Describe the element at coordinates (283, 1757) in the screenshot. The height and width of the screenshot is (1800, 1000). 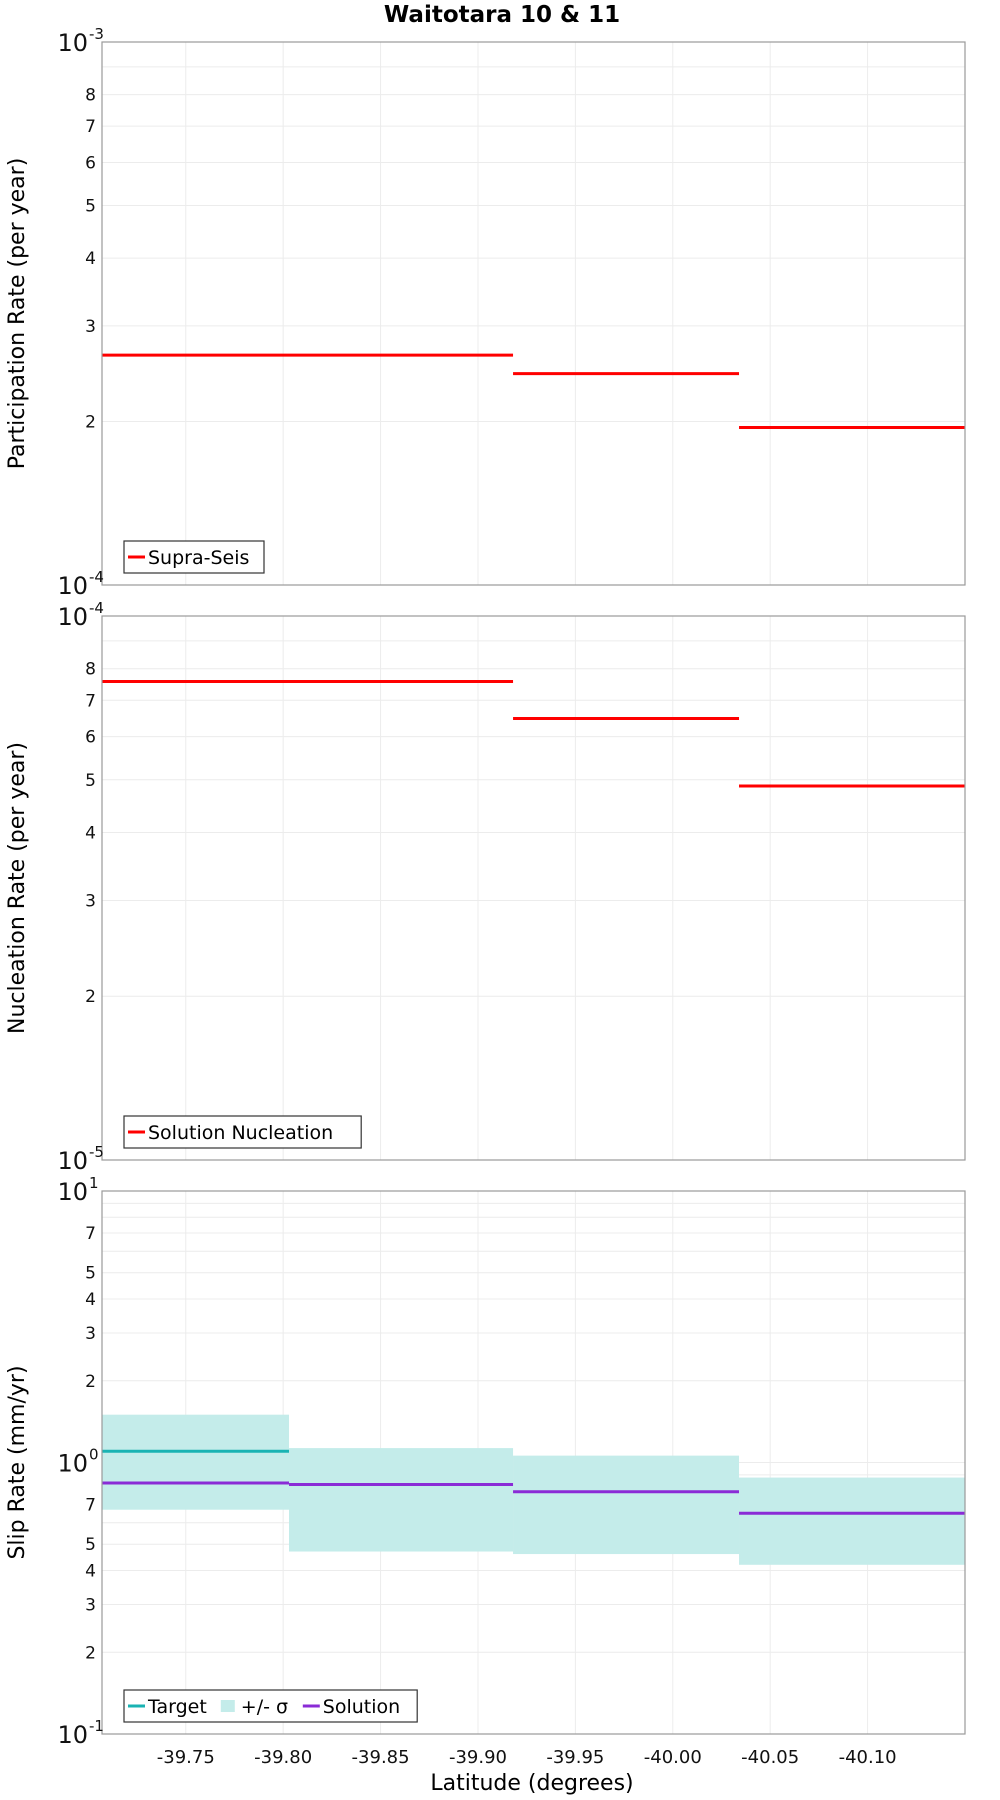
I see `x-tick-label: -39.80` at that location.